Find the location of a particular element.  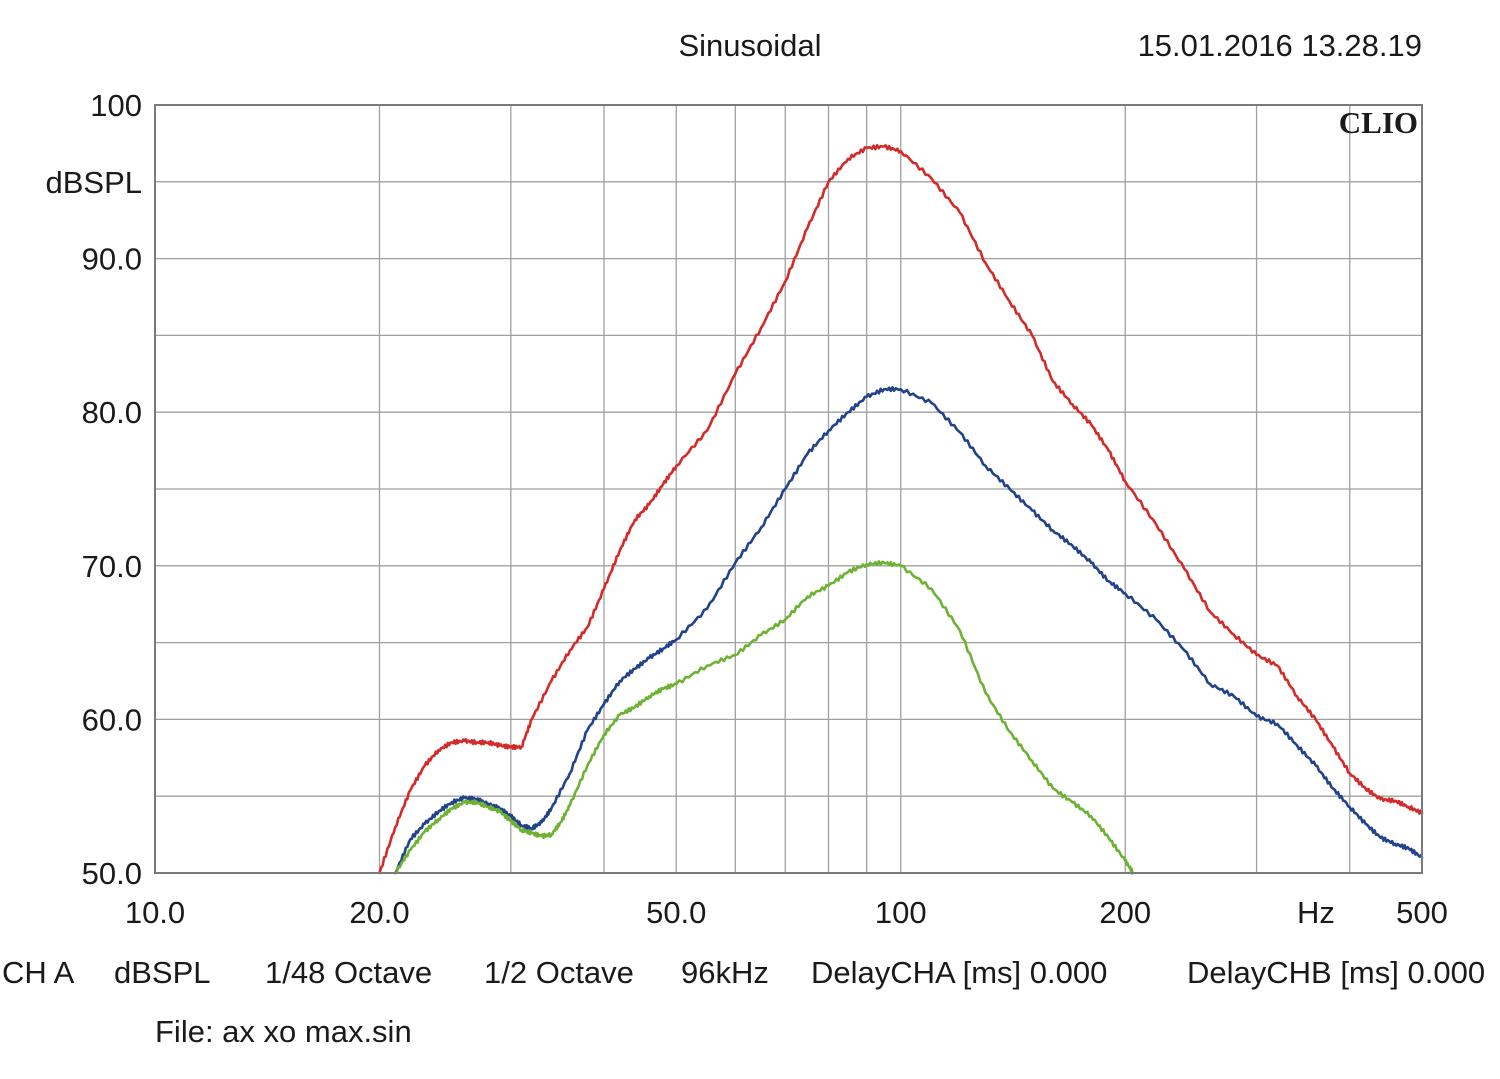

brand-logo: CLIO is located at coordinates (1378, 122).